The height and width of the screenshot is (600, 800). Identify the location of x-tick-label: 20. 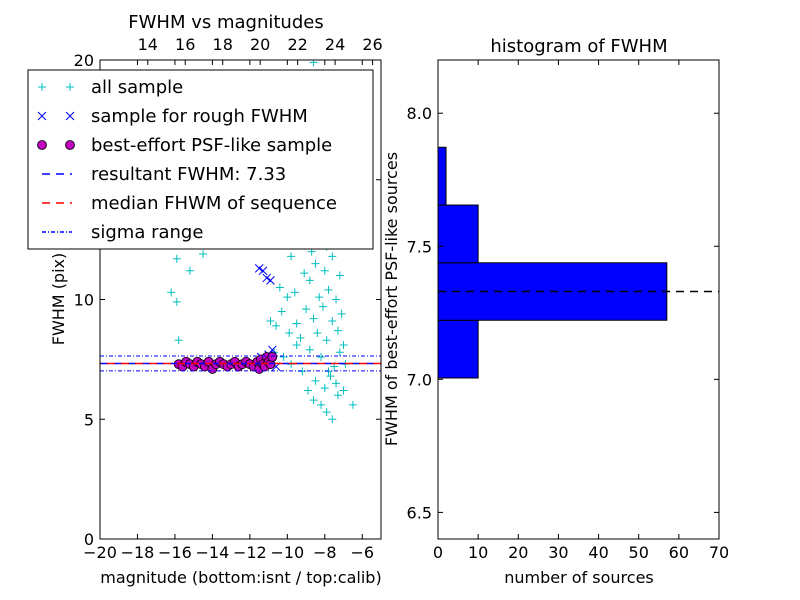
(518, 552).